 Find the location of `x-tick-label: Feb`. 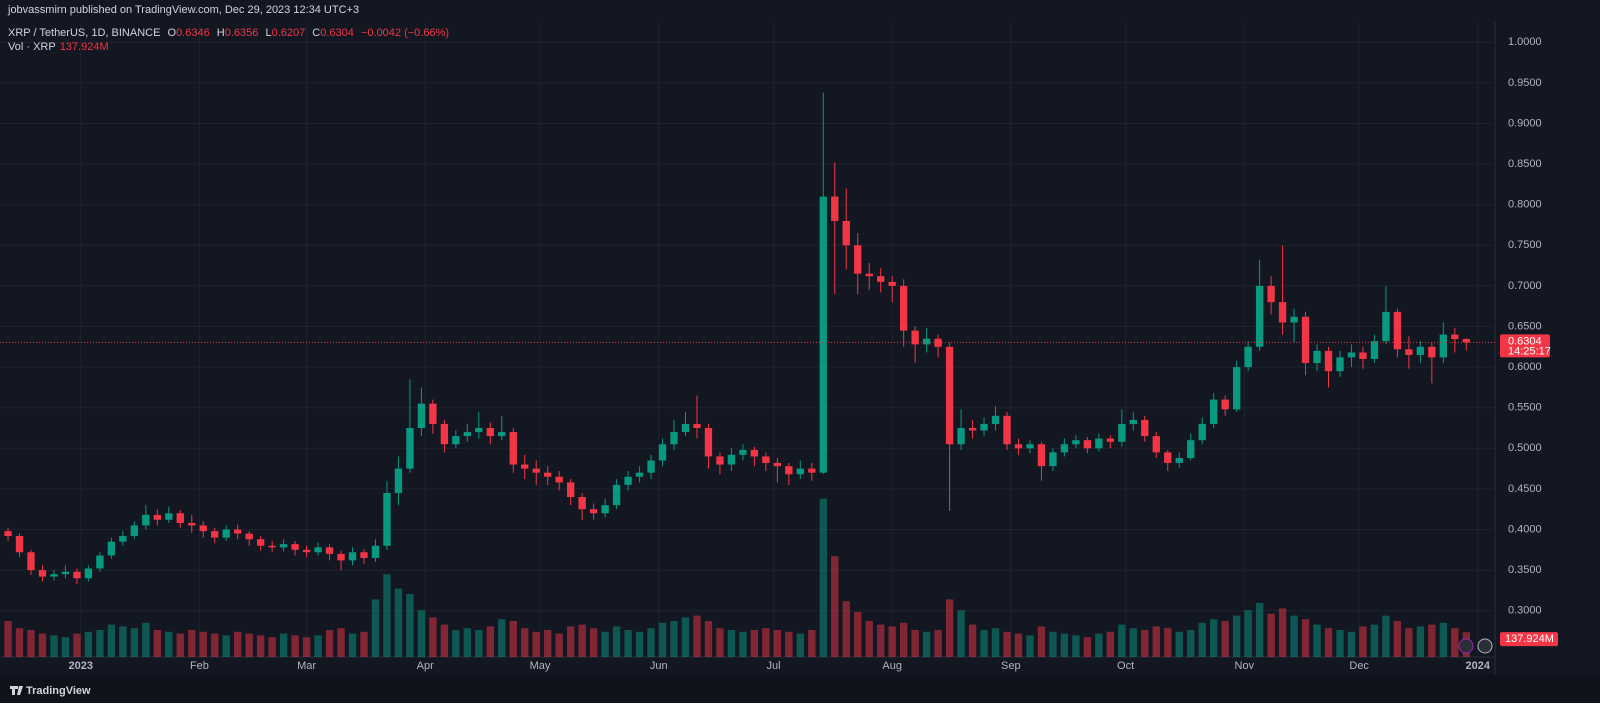

x-tick-label: Feb is located at coordinates (199, 666).